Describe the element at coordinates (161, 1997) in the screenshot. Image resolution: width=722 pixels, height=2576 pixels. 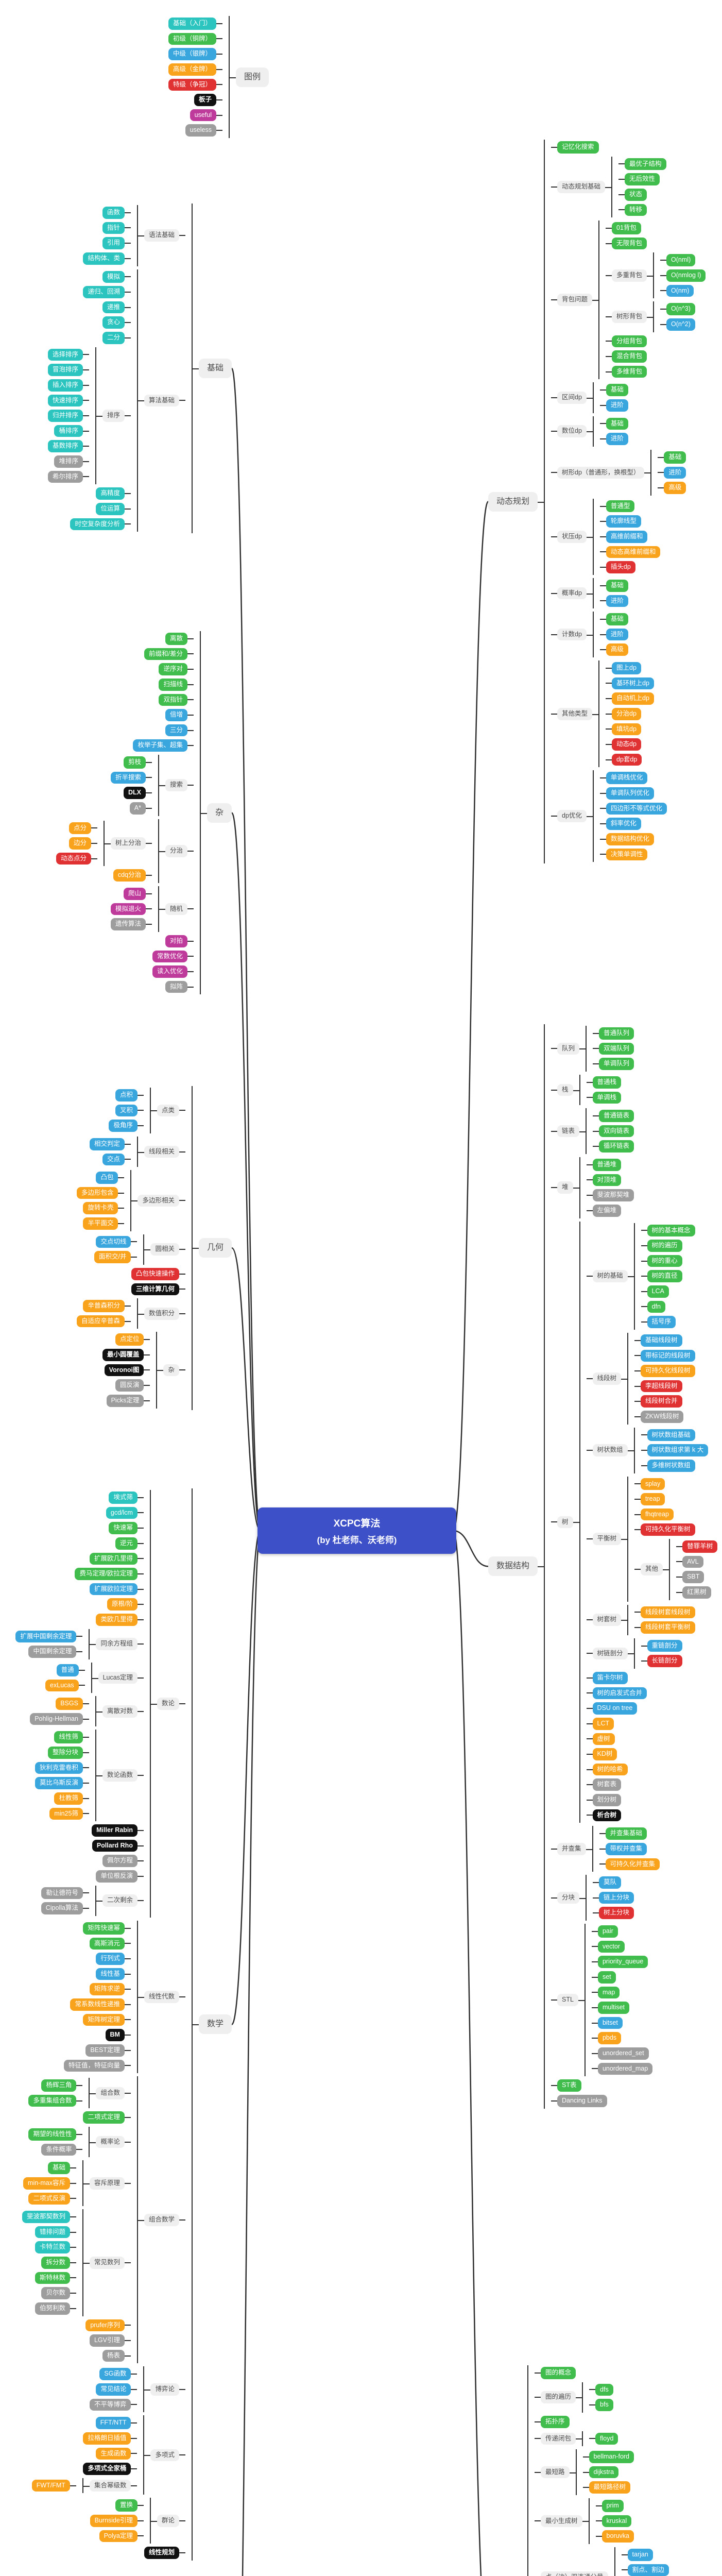
I see `group-label: 线性代数` at that location.